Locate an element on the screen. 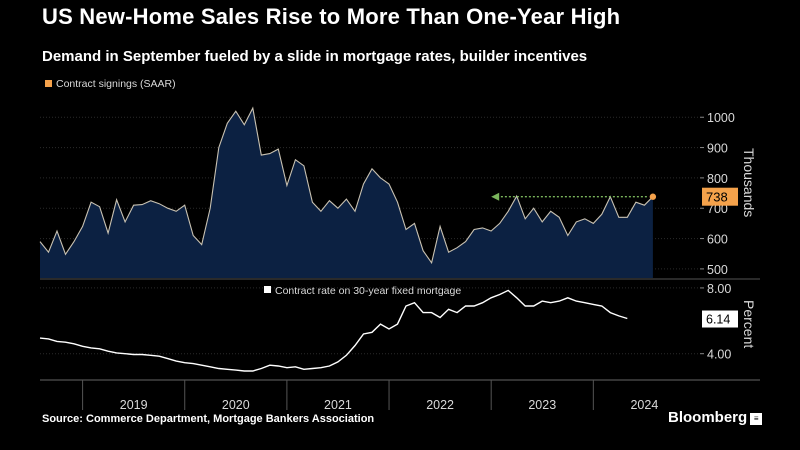 The width and height of the screenshot is (800, 450). y-tick-label: 600 is located at coordinates (717, 240).